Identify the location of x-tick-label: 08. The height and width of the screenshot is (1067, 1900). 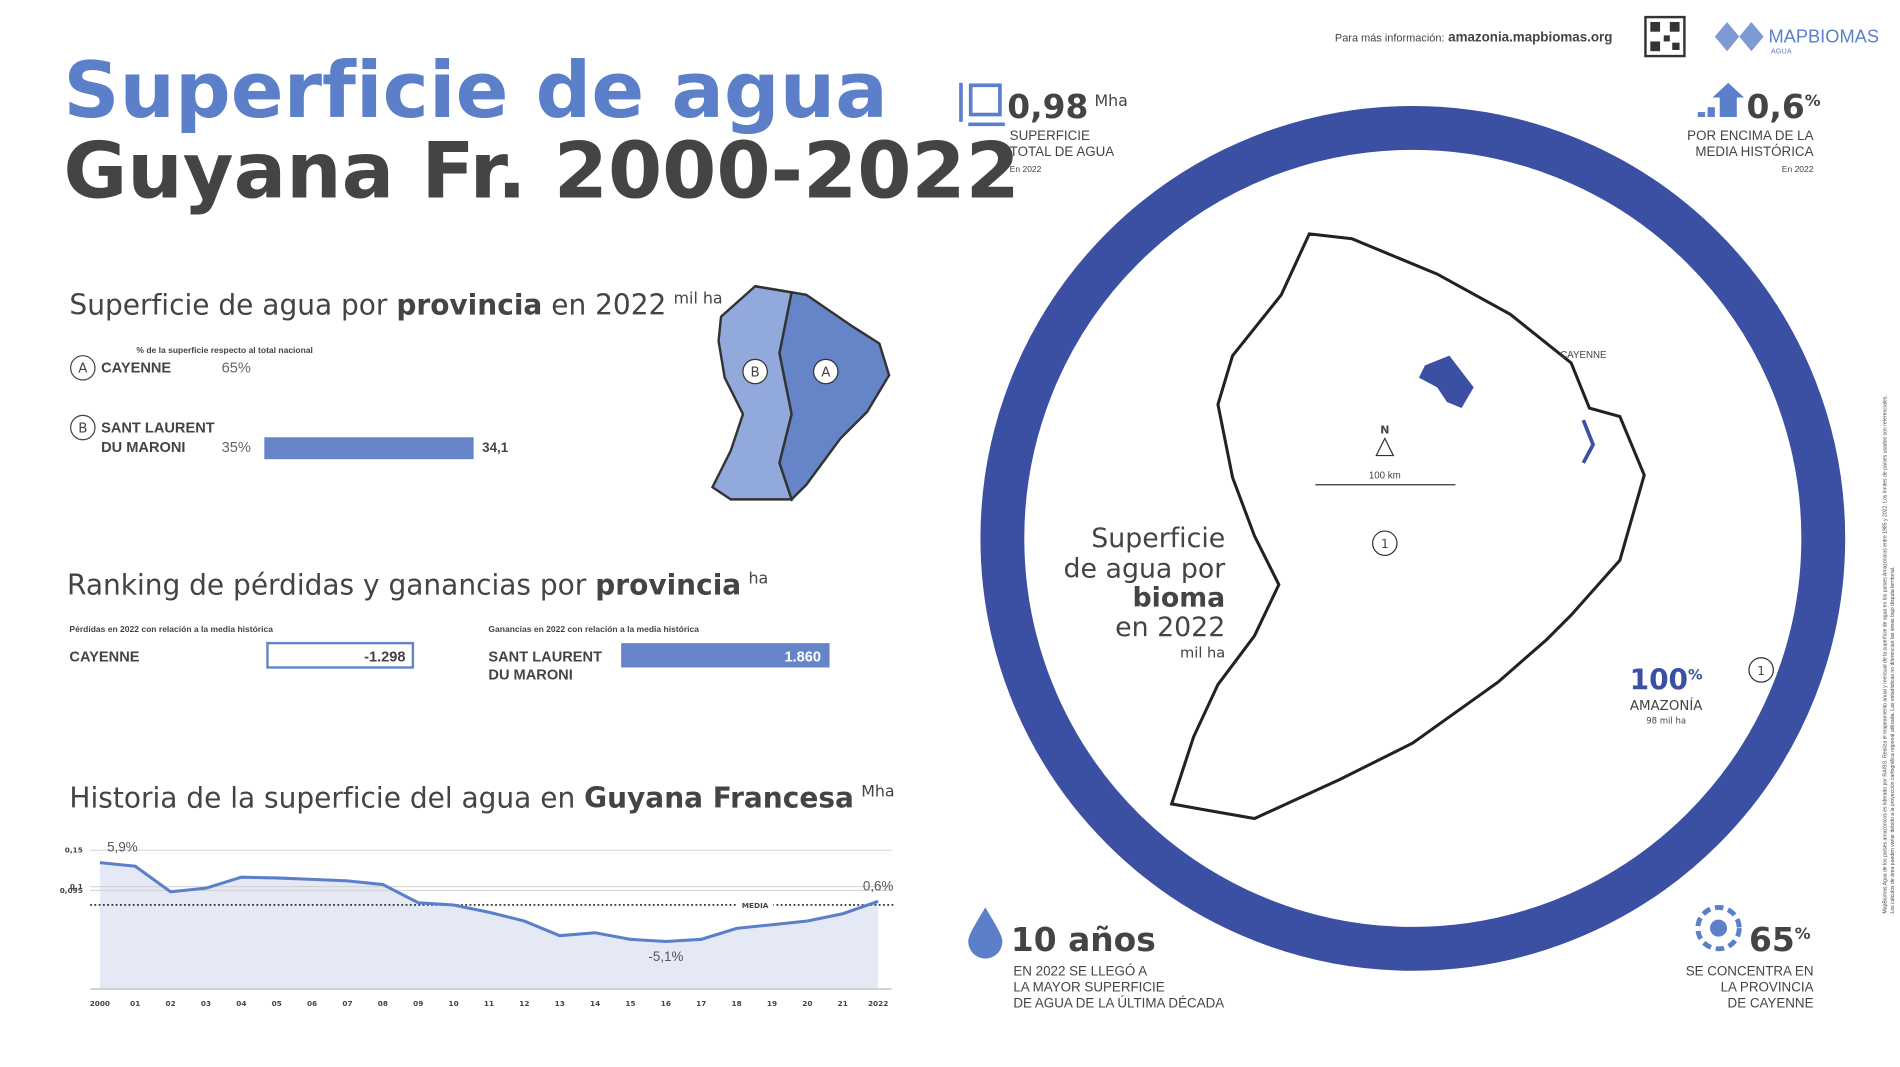
(383, 1003).